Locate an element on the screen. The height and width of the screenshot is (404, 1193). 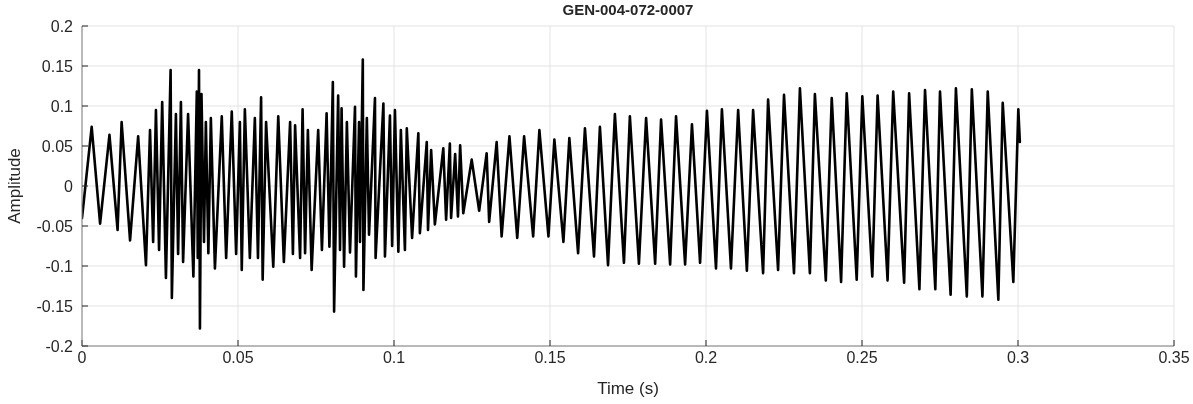
y-tick-label: -0.05 is located at coordinates (55, 226).